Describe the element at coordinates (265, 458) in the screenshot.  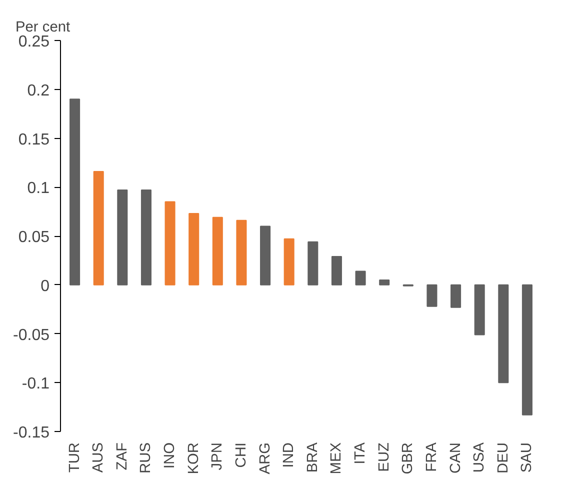
I see `x-tick-label: ARG` at that location.